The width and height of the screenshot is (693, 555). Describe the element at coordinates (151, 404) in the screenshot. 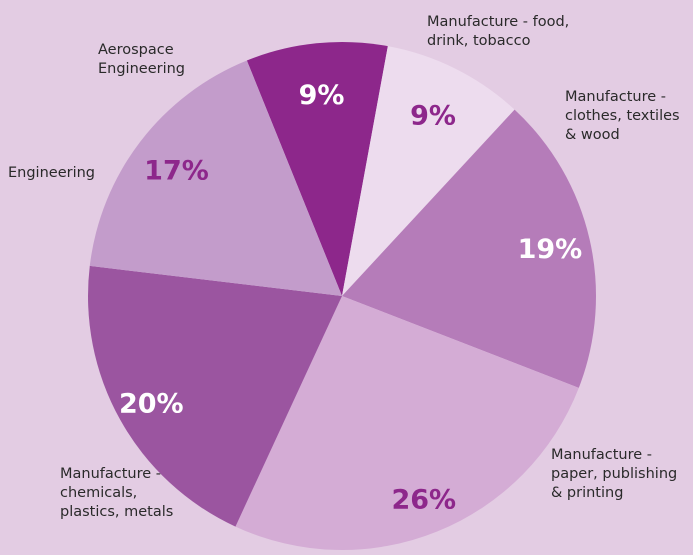

I see `slice-percentage-label: 20%` at that location.